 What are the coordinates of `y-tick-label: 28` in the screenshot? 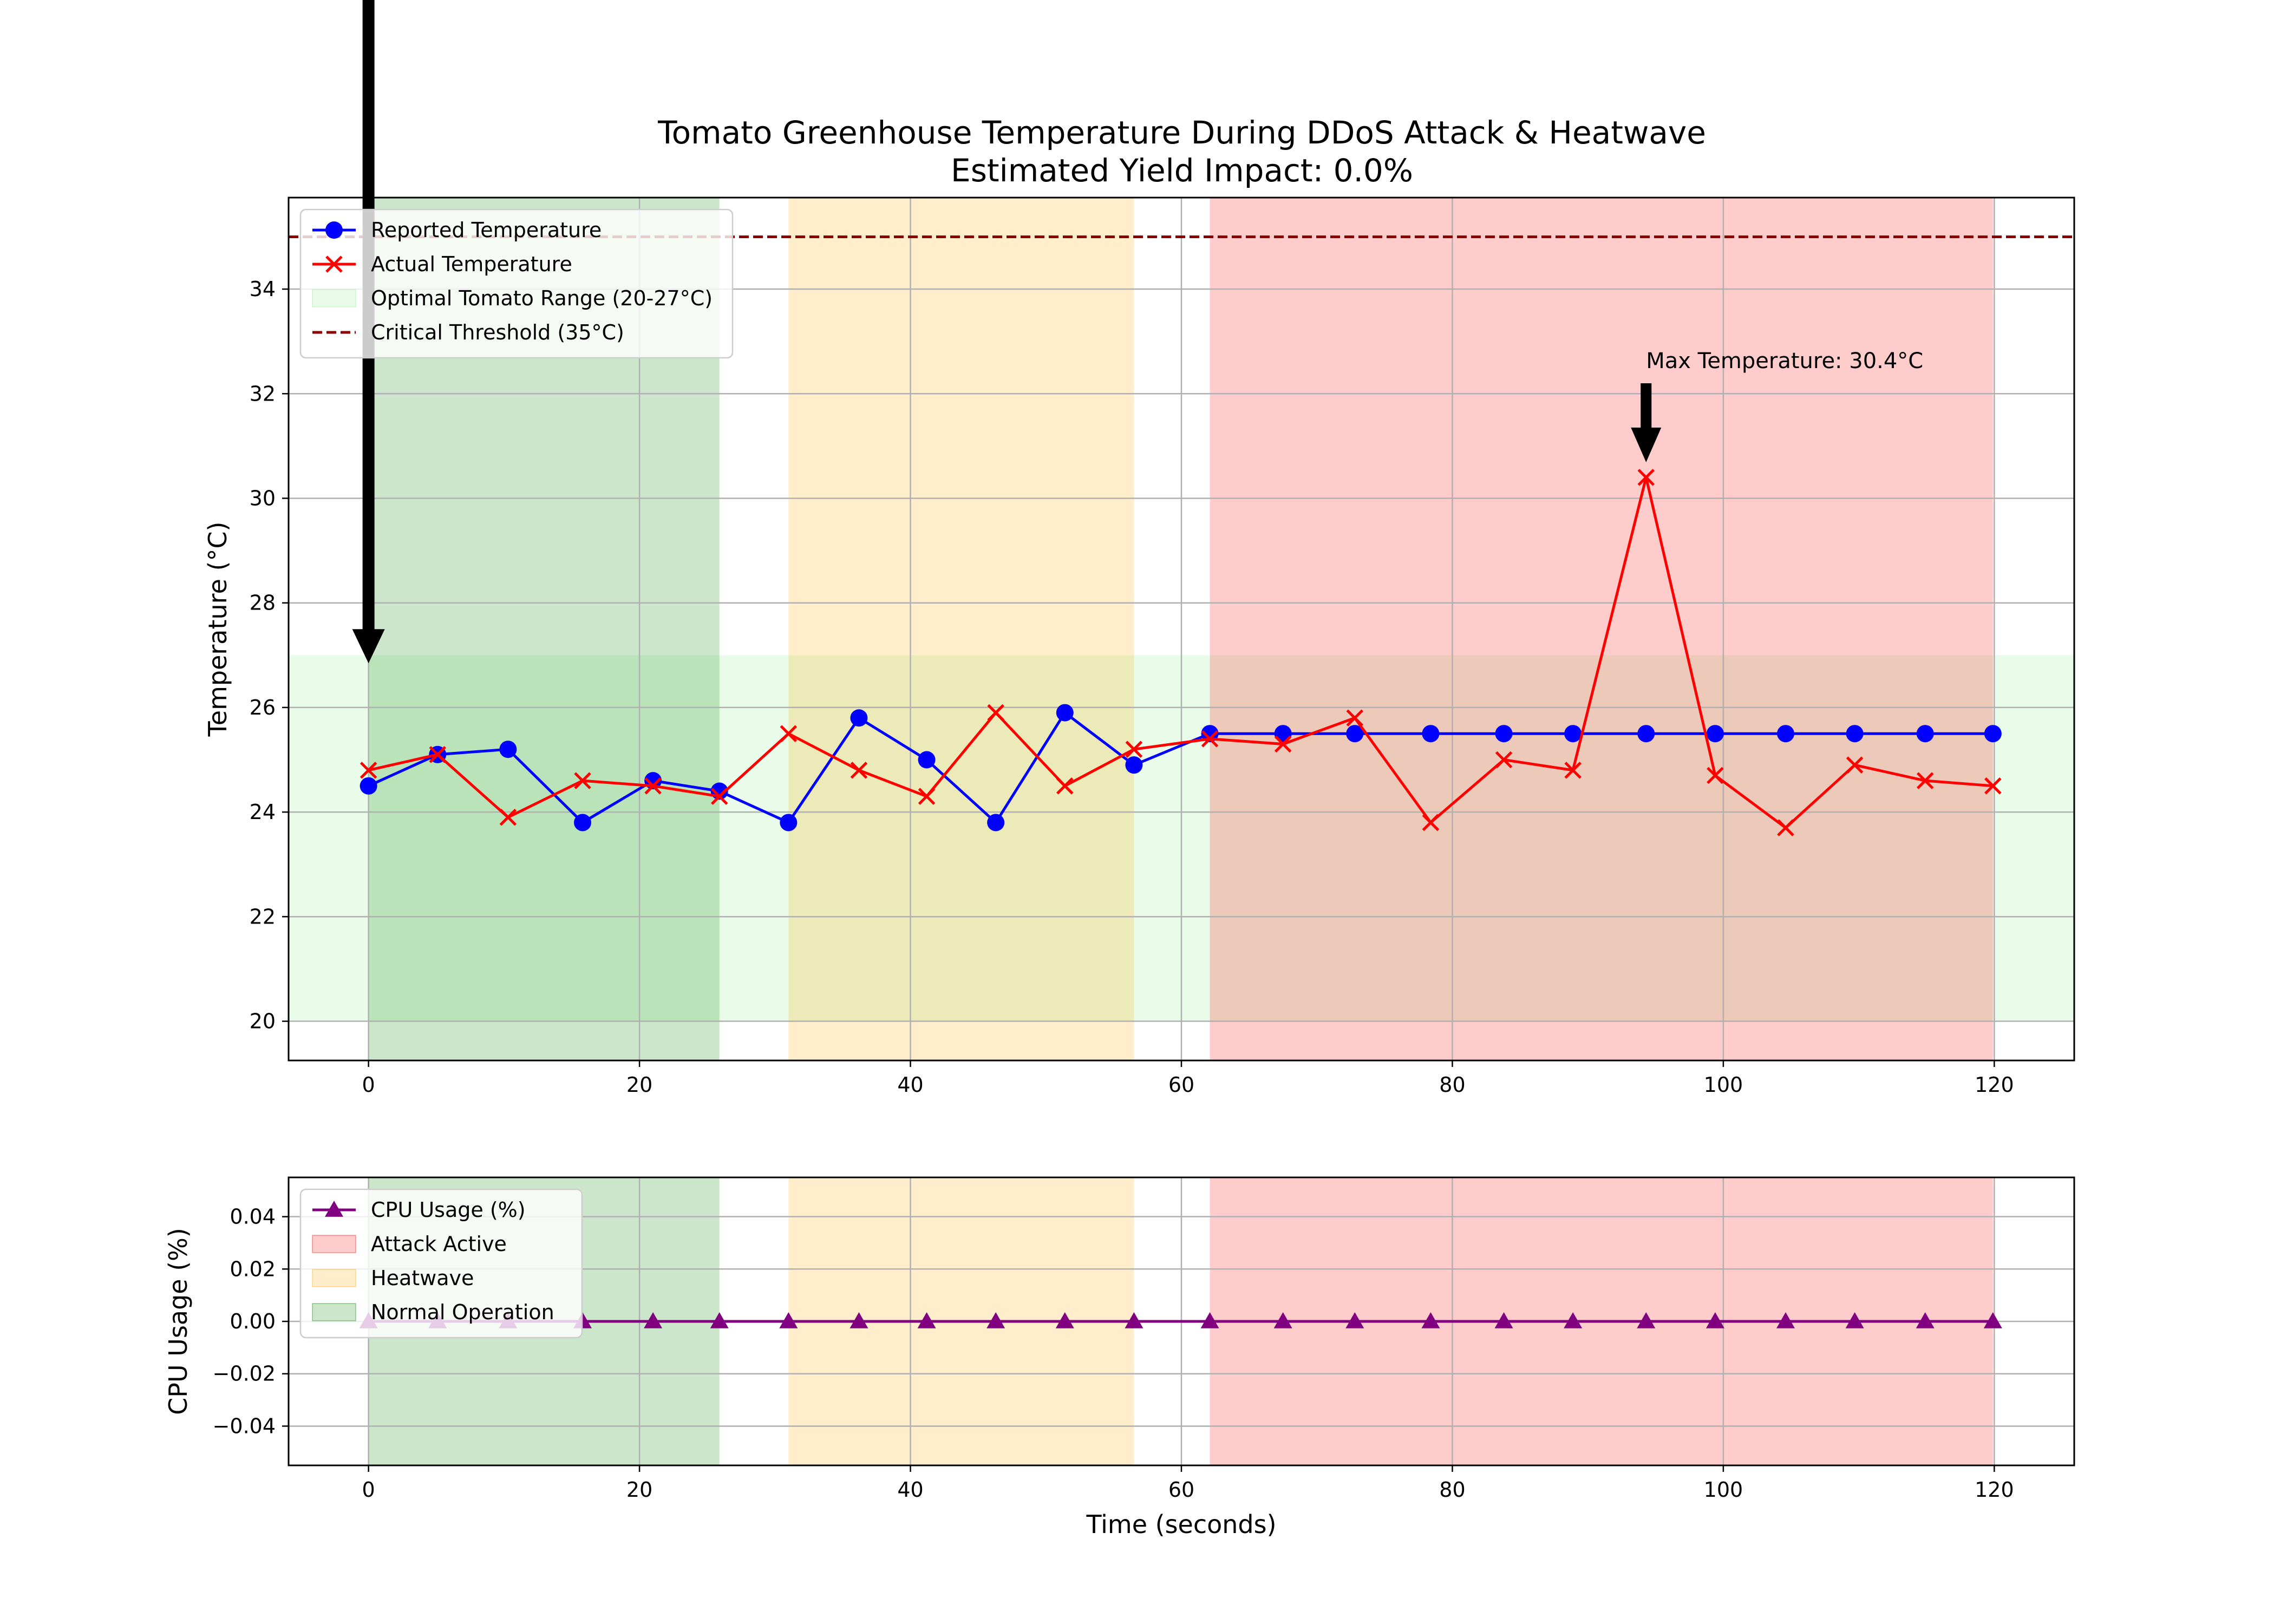 It's located at (263, 603).